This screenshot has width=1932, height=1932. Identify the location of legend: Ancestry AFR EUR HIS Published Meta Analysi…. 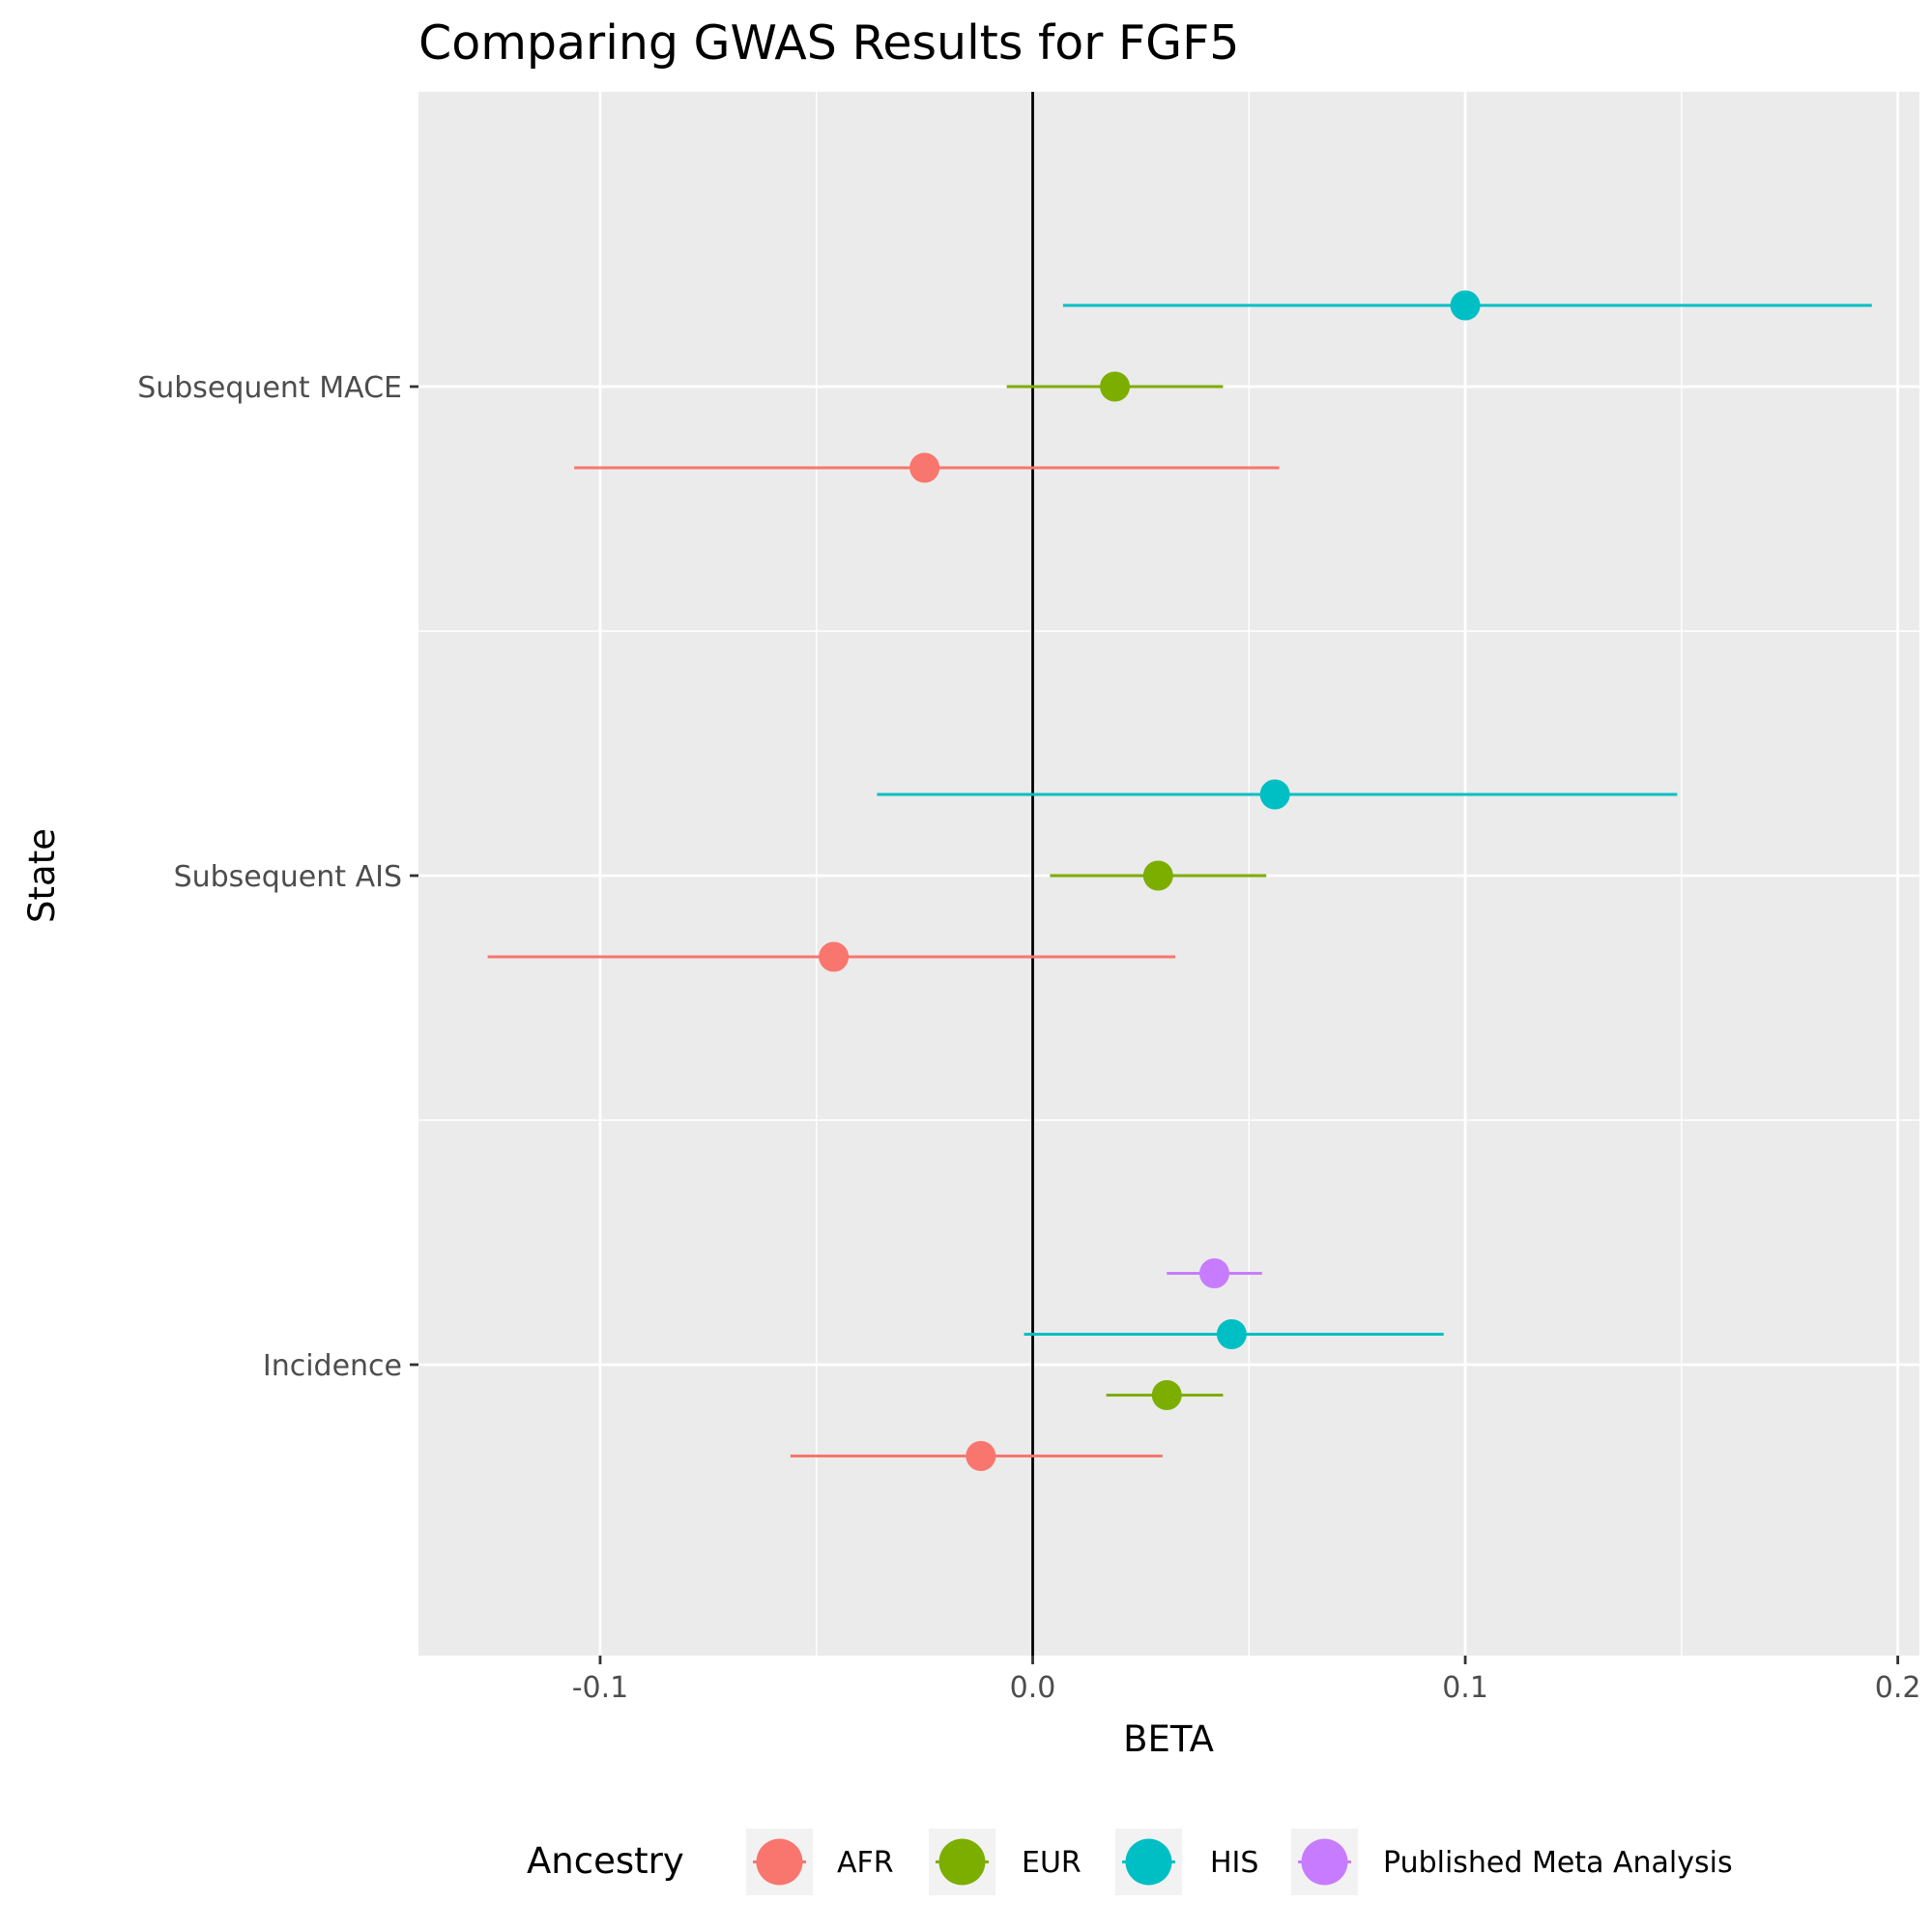
(1130, 1862).